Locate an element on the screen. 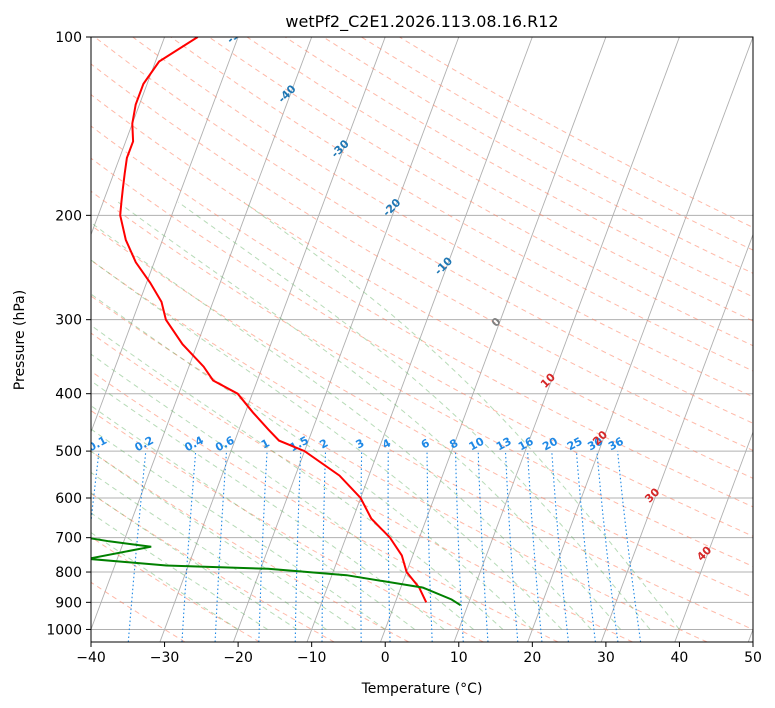 The width and height of the screenshot is (775, 708). chart-title: wetPf2_C2E1.2026.113.08.16.R12 is located at coordinates (421, 22).